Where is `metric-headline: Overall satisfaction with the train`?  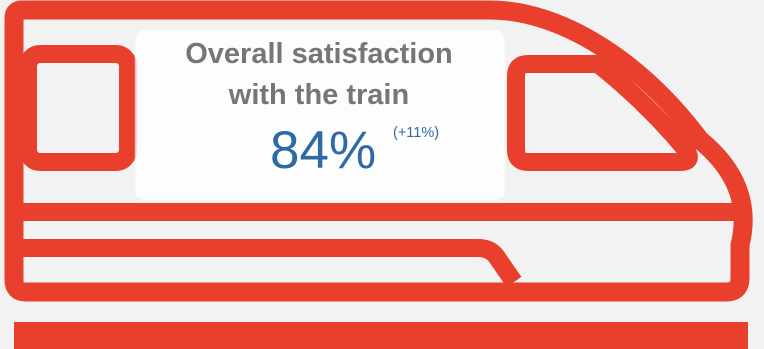
metric-headline: Overall satisfaction with the train is located at coordinates (319, 75).